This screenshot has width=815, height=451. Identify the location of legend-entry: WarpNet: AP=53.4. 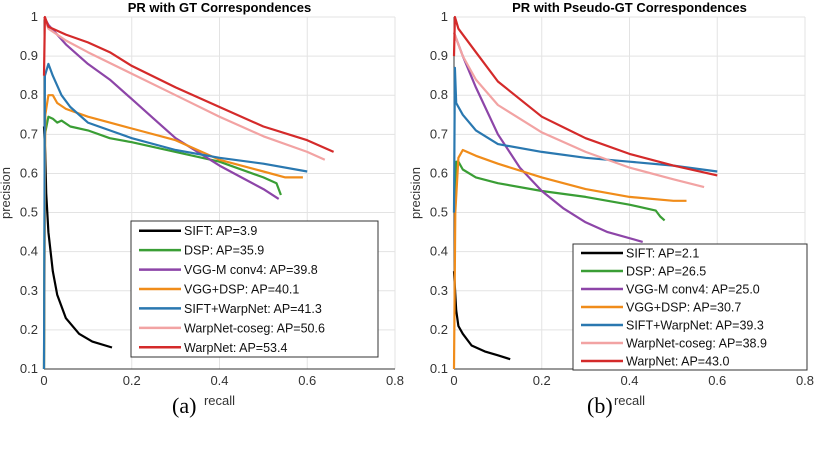
(235, 348).